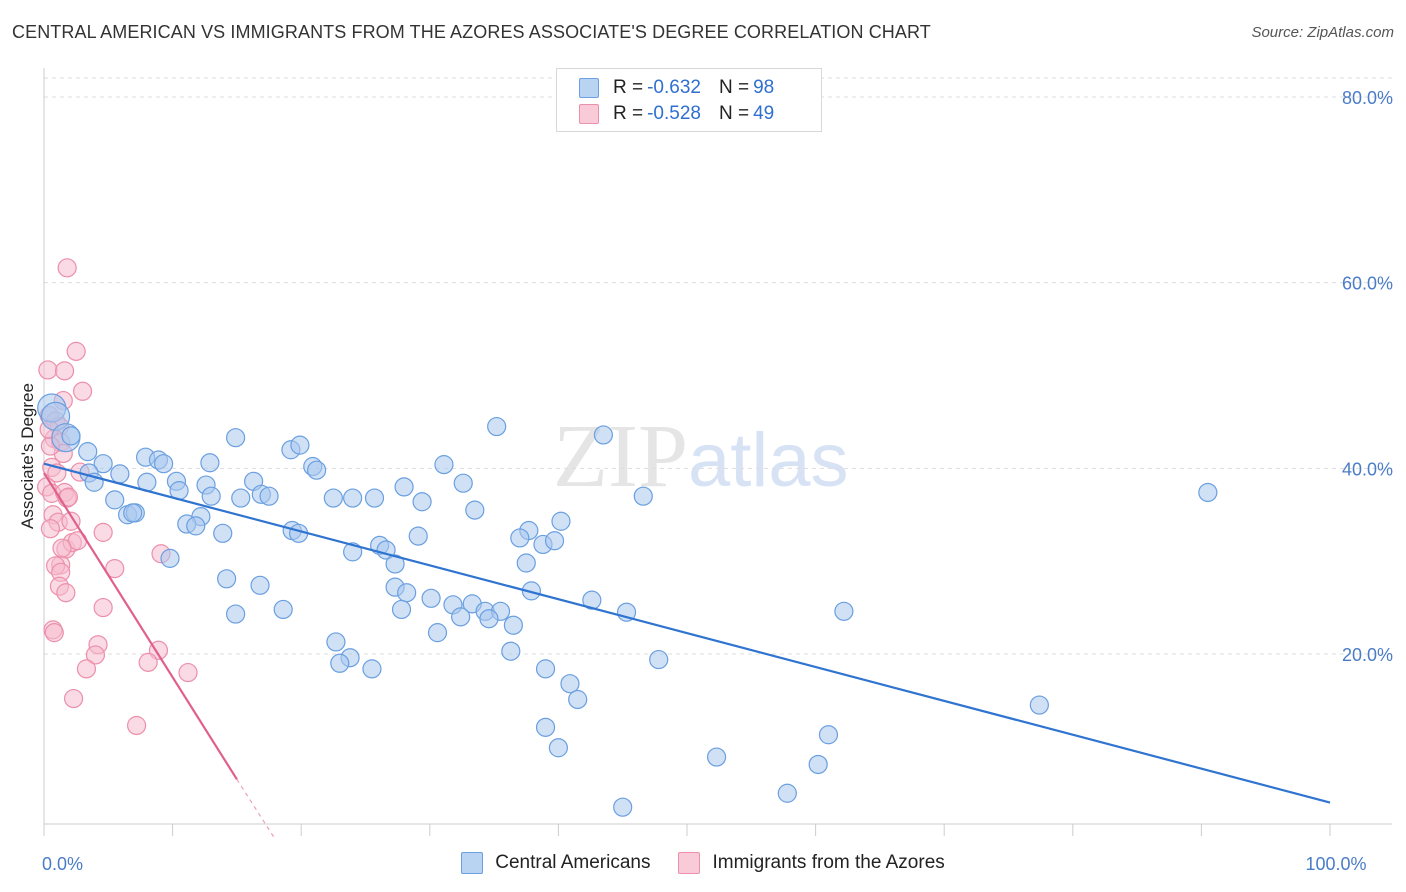  I want to click on azores-points-layer, so click(117, 497).